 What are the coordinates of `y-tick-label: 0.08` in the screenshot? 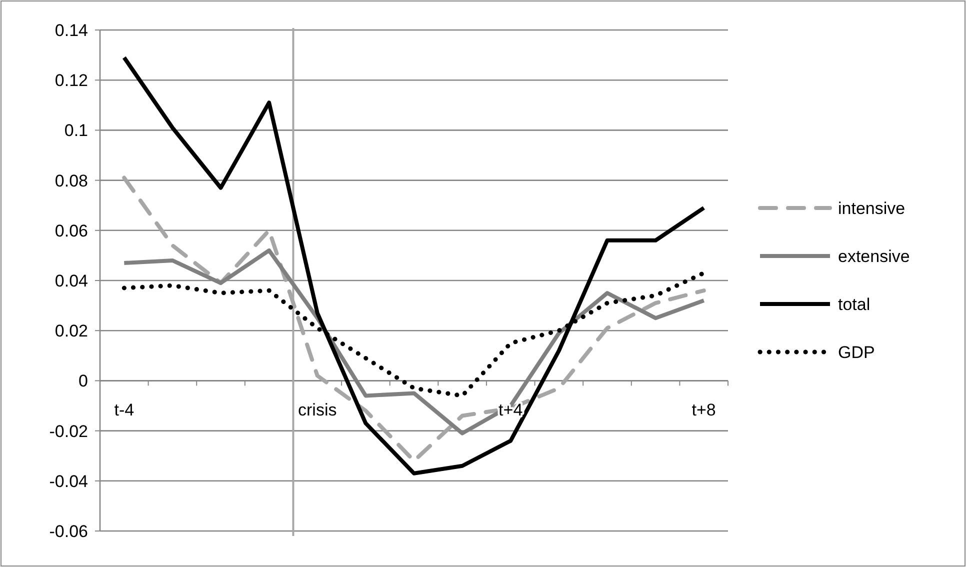 It's located at (71, 180).